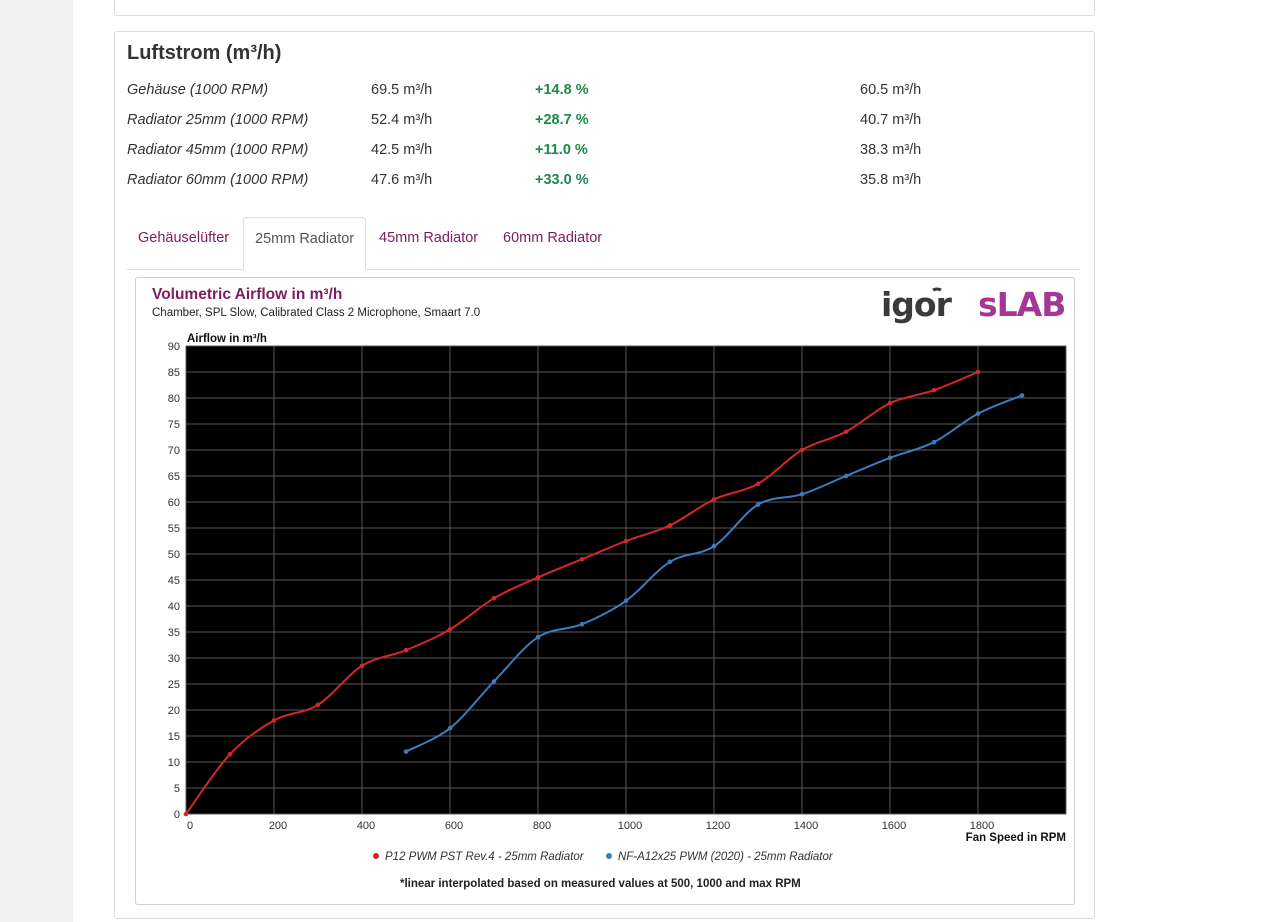 The image size is (1279, 922). Describe the element at coordinates (174, 659) in the screenshot. I see `y-tick-label: 30` at that location.